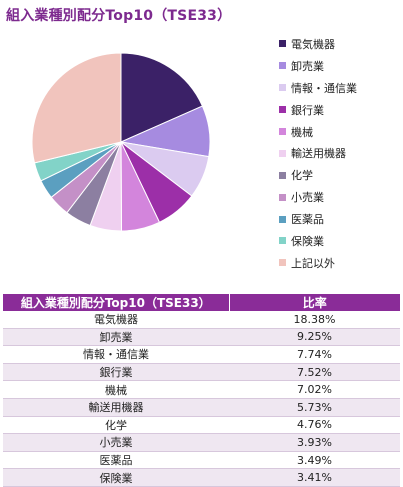 Image resolution: width=403 pixels, height=487 pixels. Describe the element at coordinates (302, 132) in the screenshot. I see `legend-label: 機械` at that location.